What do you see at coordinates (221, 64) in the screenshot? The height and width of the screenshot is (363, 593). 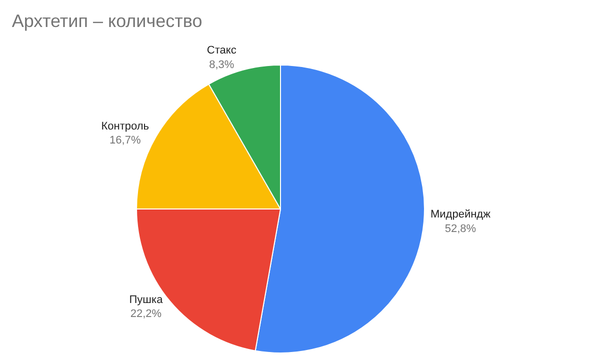 I see `data-label: 8,3%` at bounding box center [221, 64].